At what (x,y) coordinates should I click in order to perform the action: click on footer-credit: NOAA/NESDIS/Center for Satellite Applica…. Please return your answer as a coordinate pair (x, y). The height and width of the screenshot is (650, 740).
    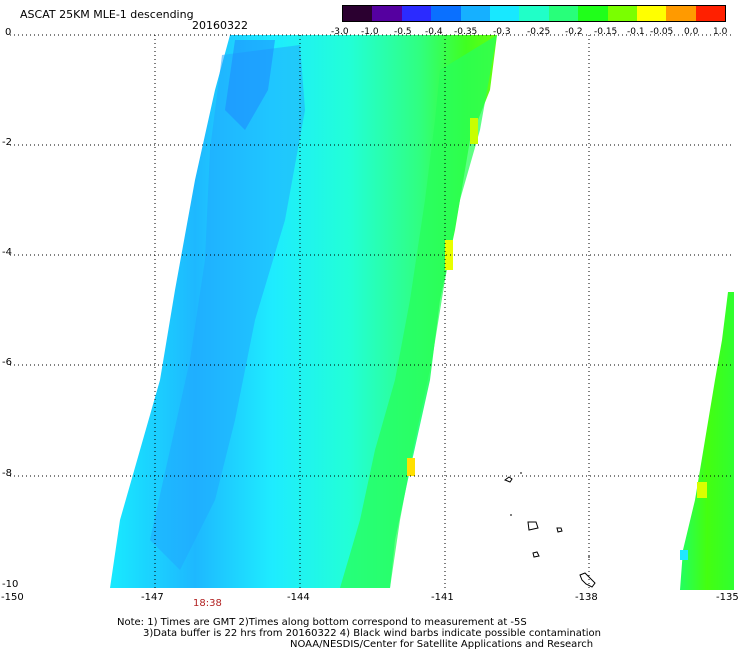
    Looking at the image, I should click on (442, 644).